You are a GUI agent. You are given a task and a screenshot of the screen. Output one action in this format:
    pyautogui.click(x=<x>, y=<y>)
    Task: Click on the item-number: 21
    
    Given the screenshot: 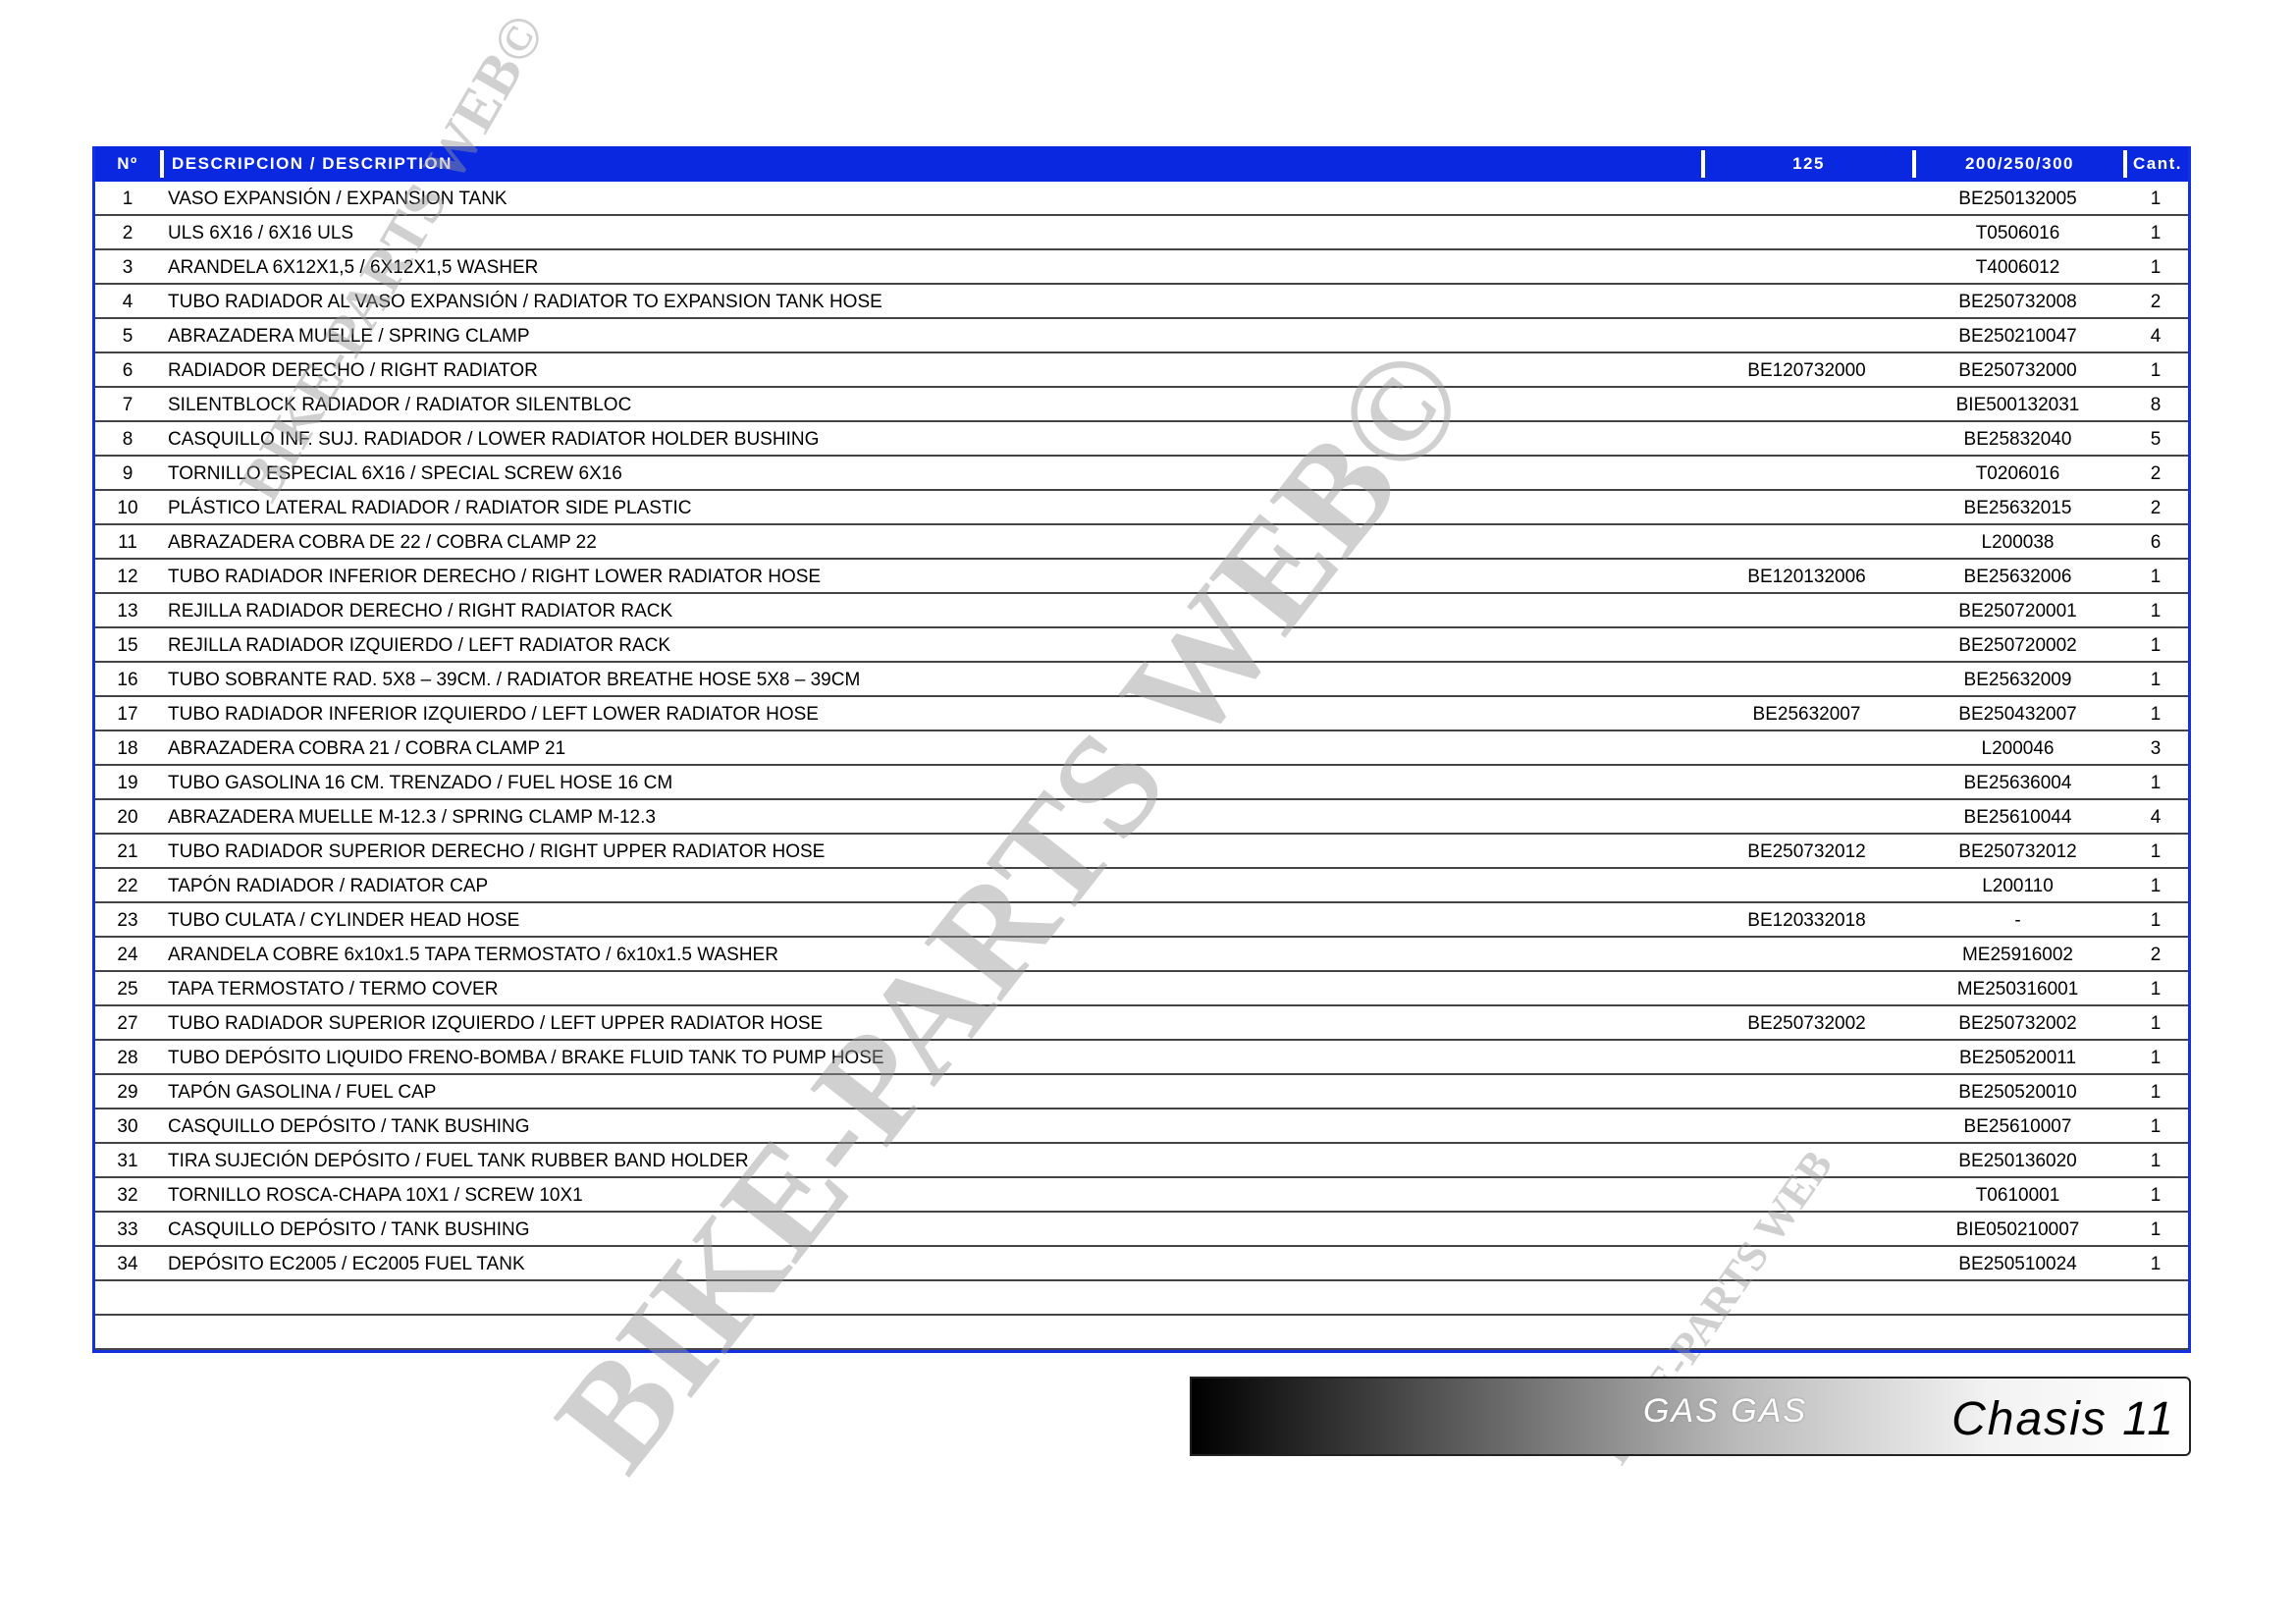 What is the action you would take?
    pyautogui.click(x=127, y=851)
    